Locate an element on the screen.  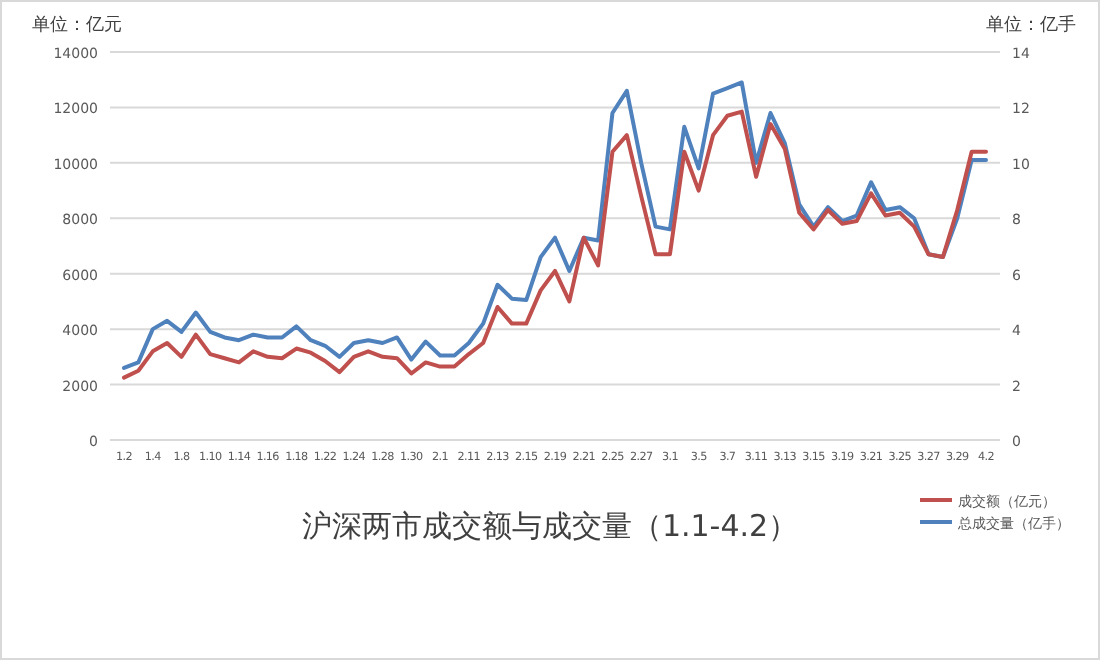
y2-axis-title: 单位：亿手 is located at coordinates (1031, 25).